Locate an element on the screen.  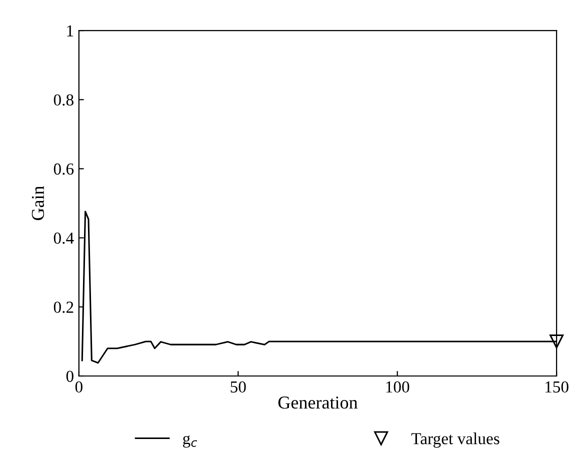
x-tick-label: 0 is located at coordinates (78, 387).